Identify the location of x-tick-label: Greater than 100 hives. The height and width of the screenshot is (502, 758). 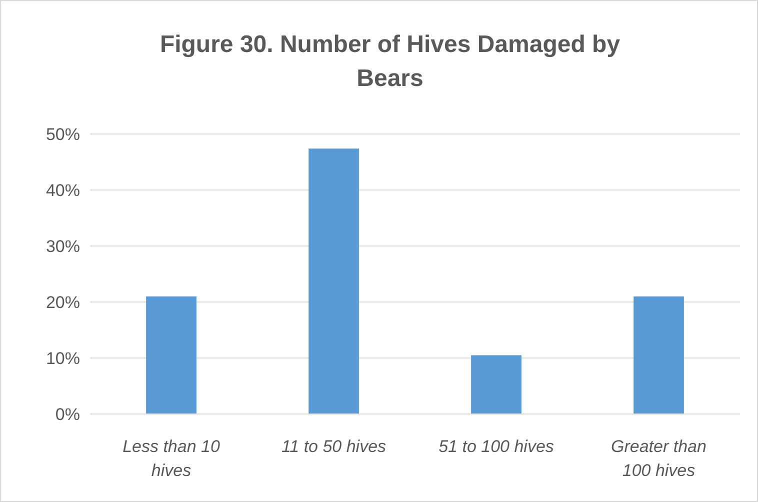
(658, 458).